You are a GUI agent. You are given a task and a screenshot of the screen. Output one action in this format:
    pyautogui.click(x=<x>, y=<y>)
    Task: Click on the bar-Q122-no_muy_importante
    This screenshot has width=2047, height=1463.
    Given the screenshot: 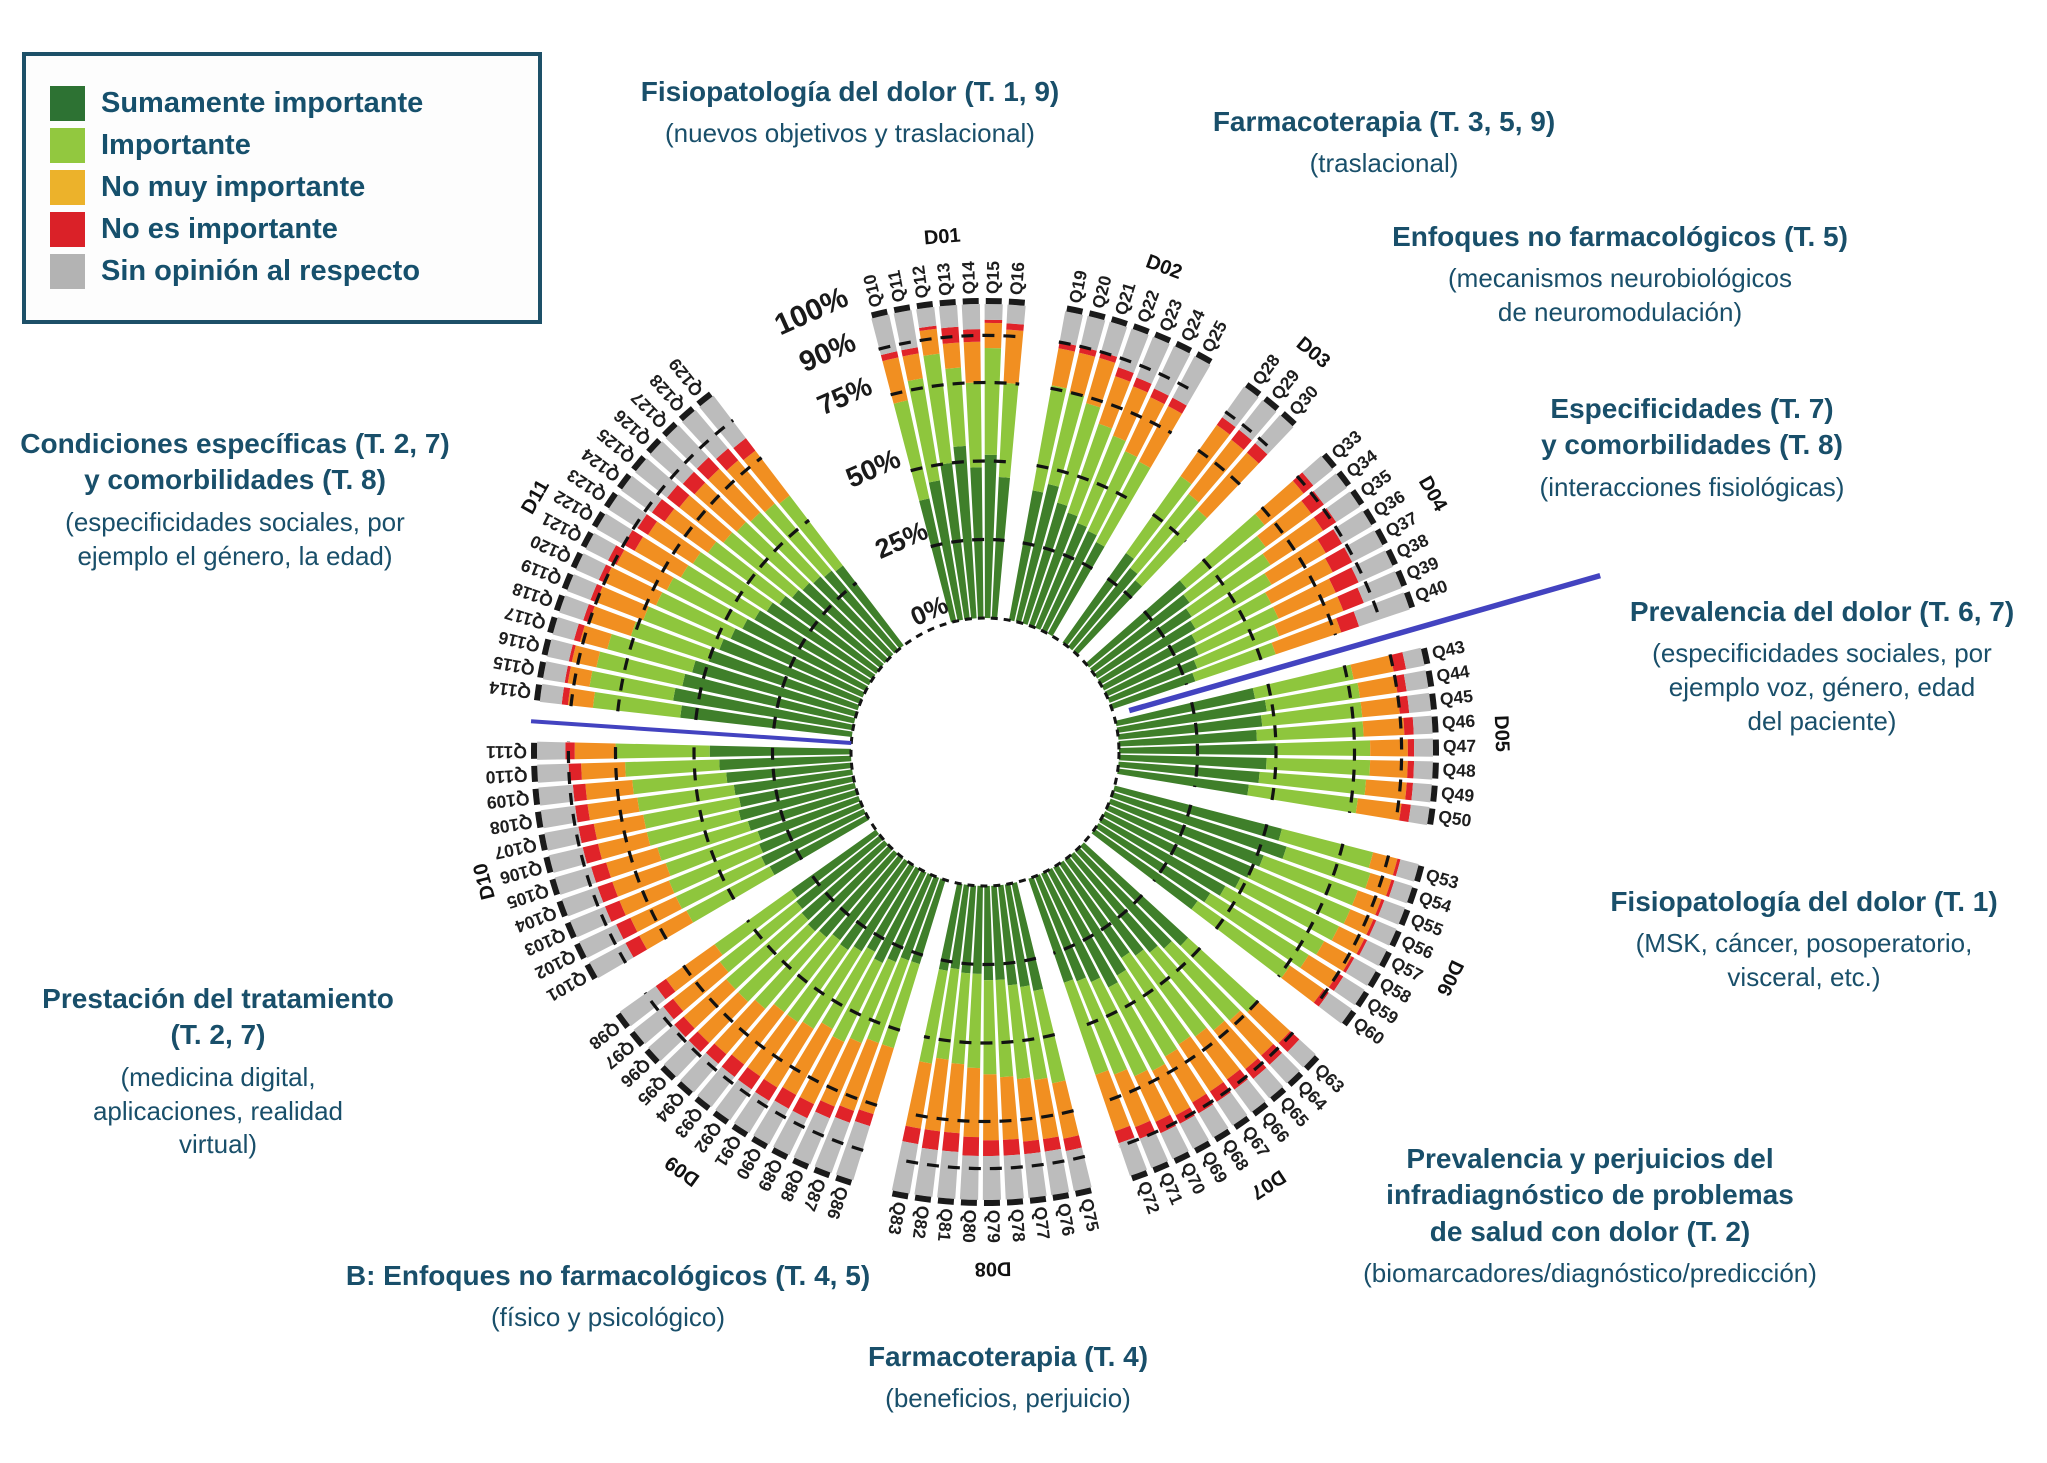 What is the action you would take?
    pyautogui.click(x=661, y=557)
    